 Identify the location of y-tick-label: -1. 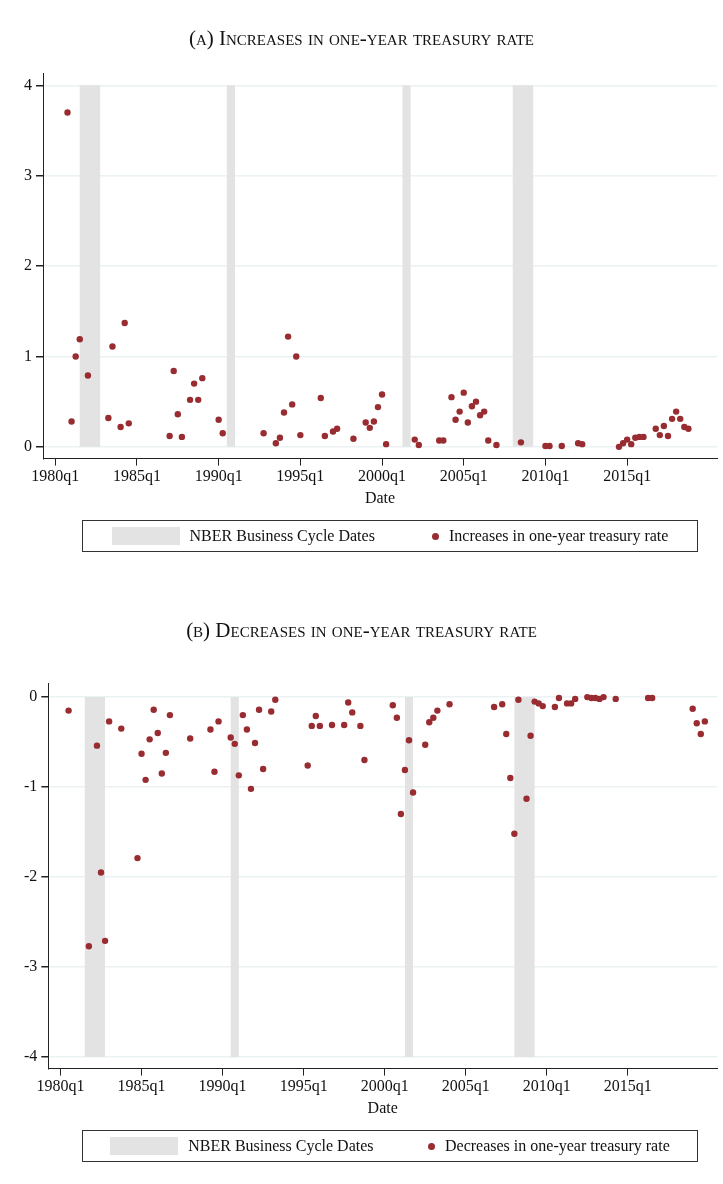
(31, 786).